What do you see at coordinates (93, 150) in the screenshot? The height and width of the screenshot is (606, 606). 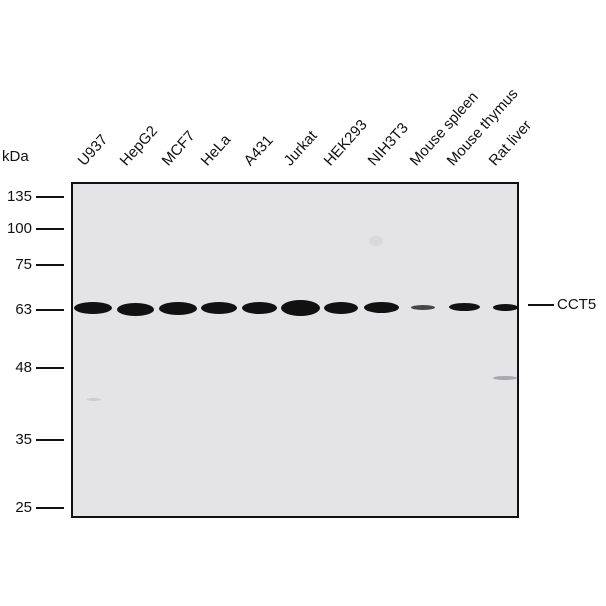 I see `lane-label-u937: U937` at bounding box center [93, 150].